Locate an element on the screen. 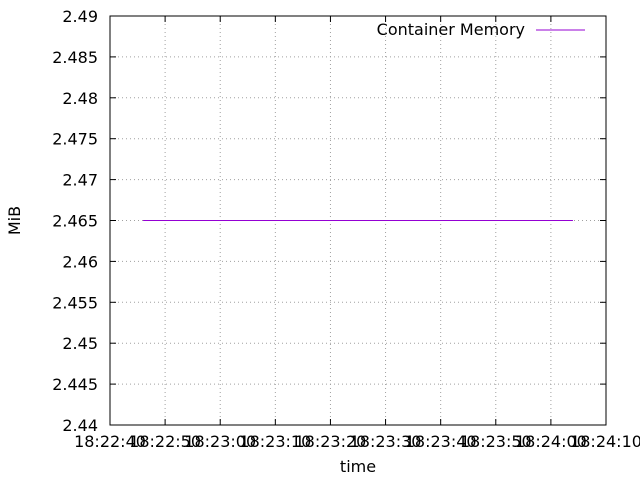 The image size is (640, 480). y-axis-title: MiB is located at coordinates (14, 220).